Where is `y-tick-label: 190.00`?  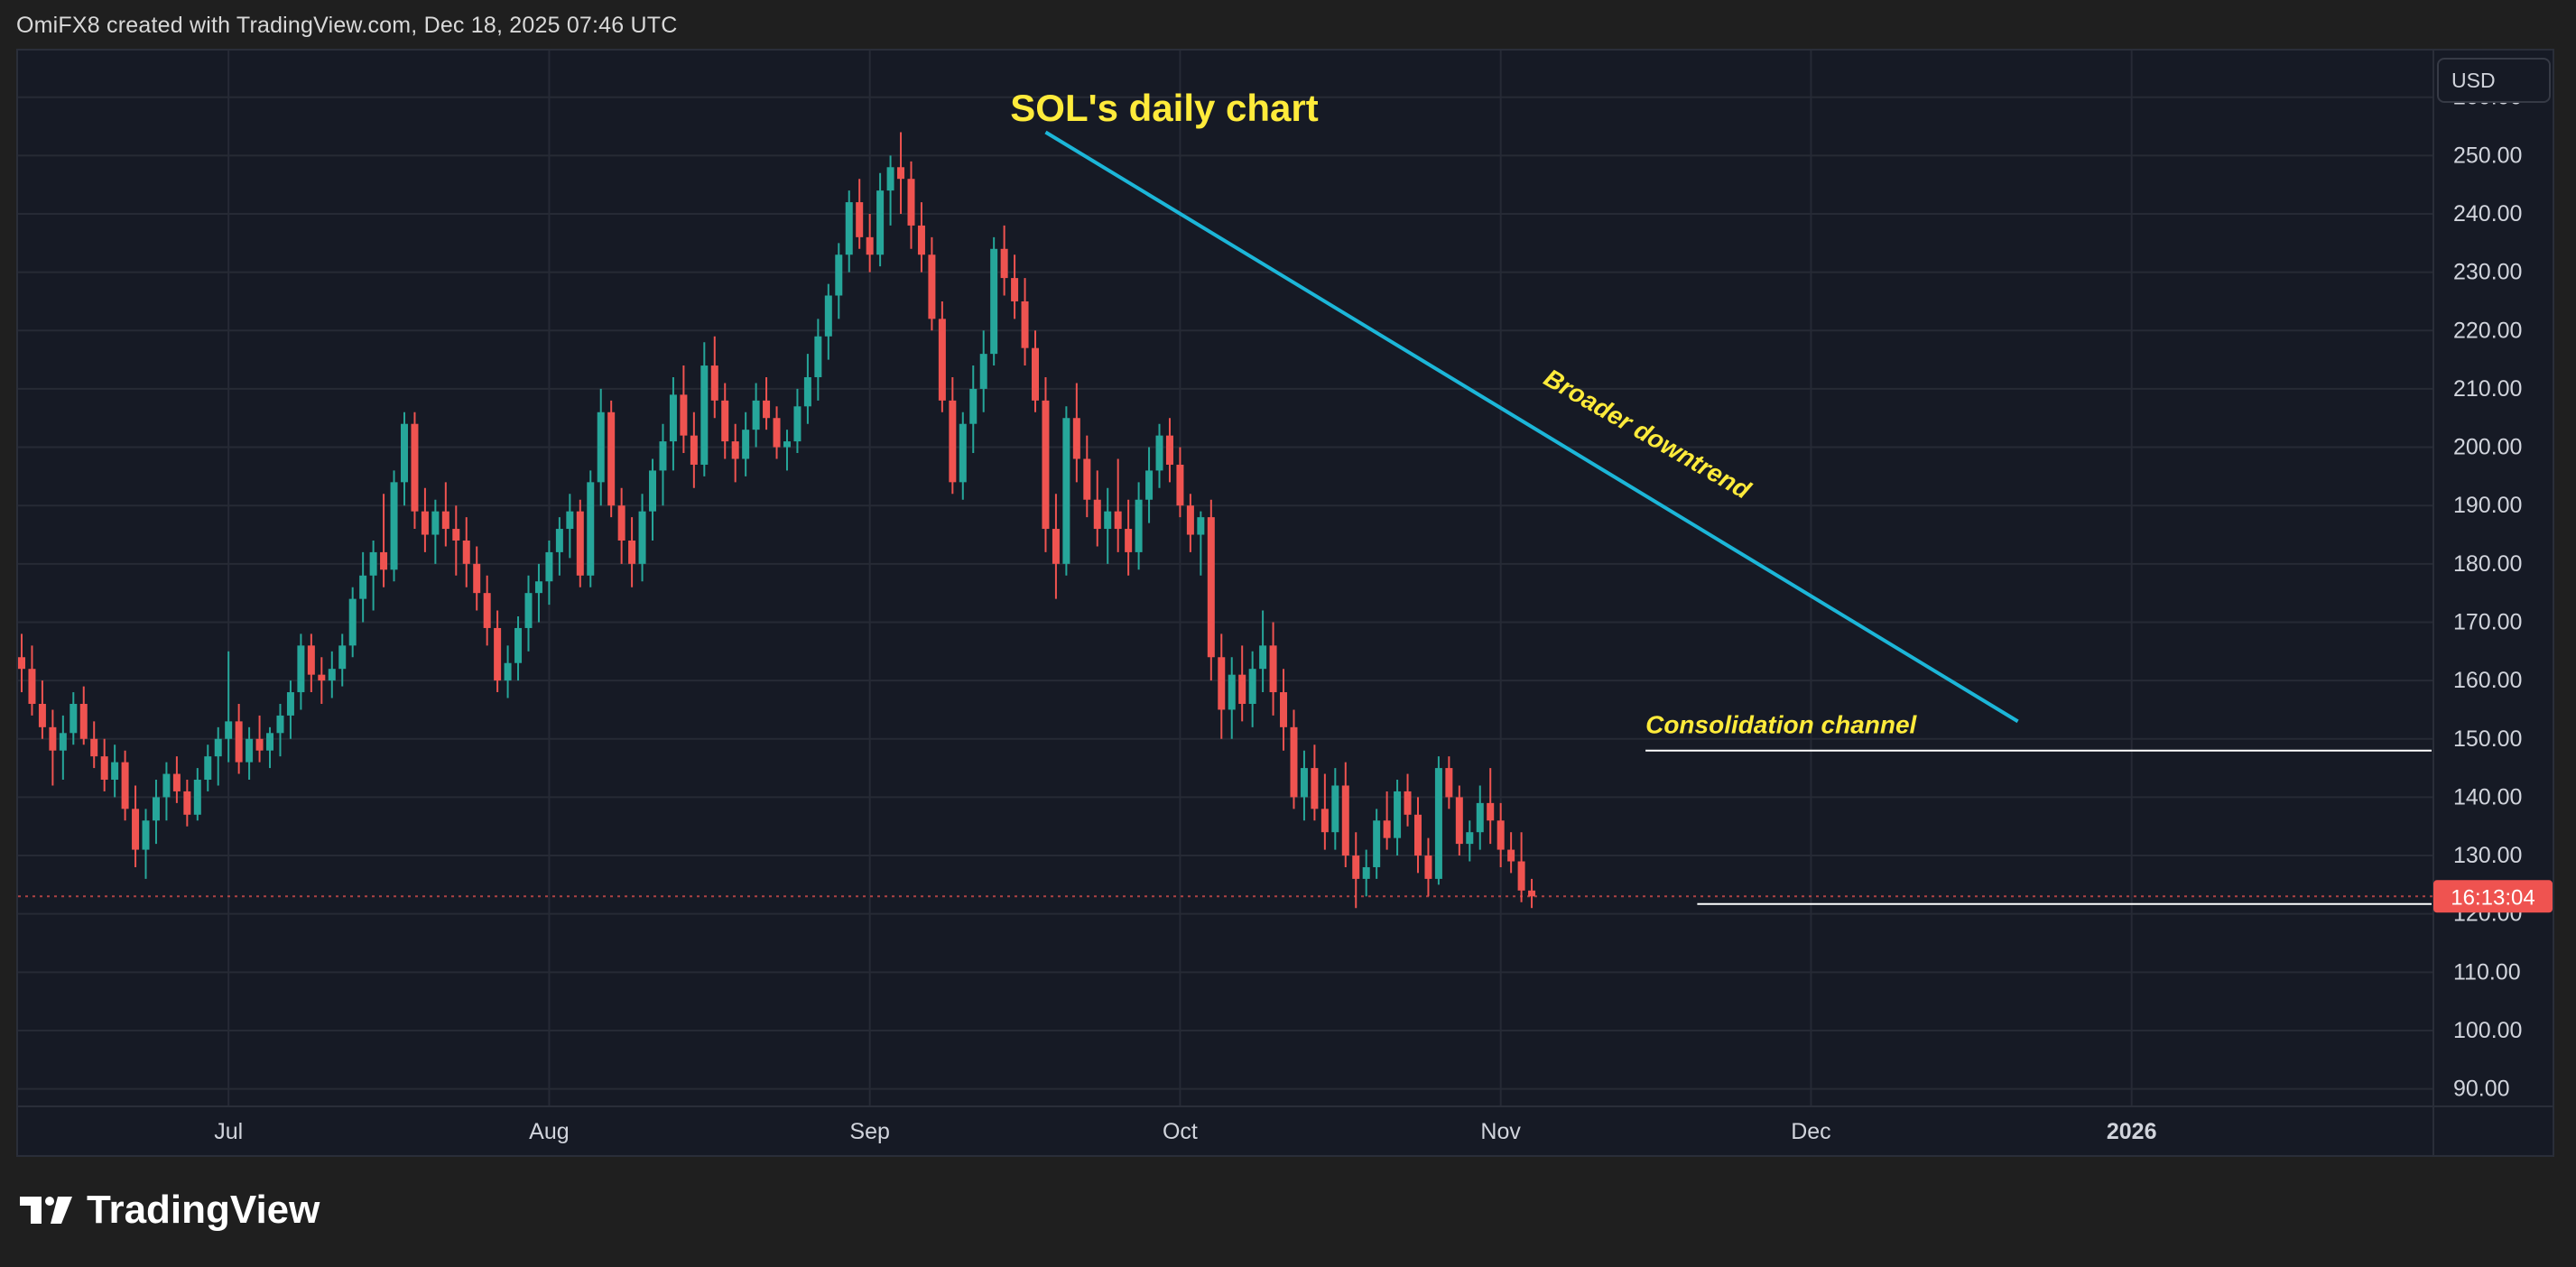 y-tick-label: 190.00 is located at coordinates (2487, 505).